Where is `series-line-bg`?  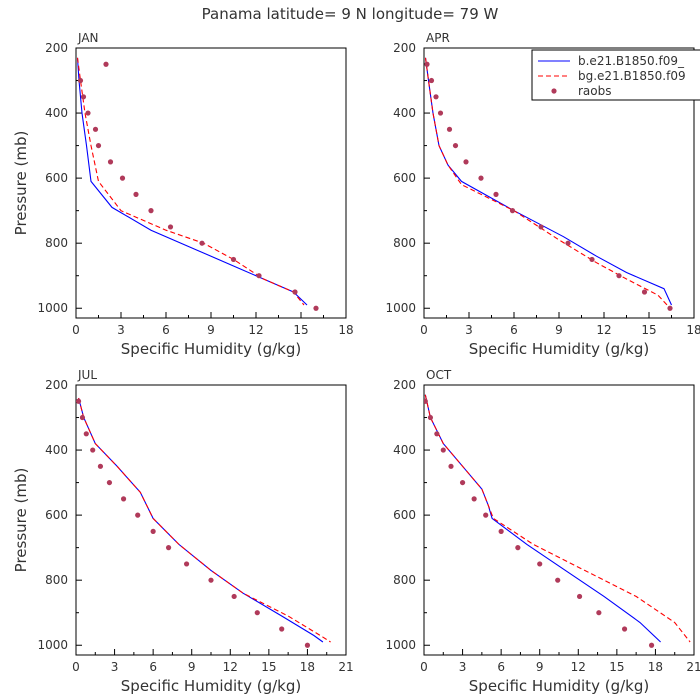
series-line-bg is located at coordinates (547, 183).